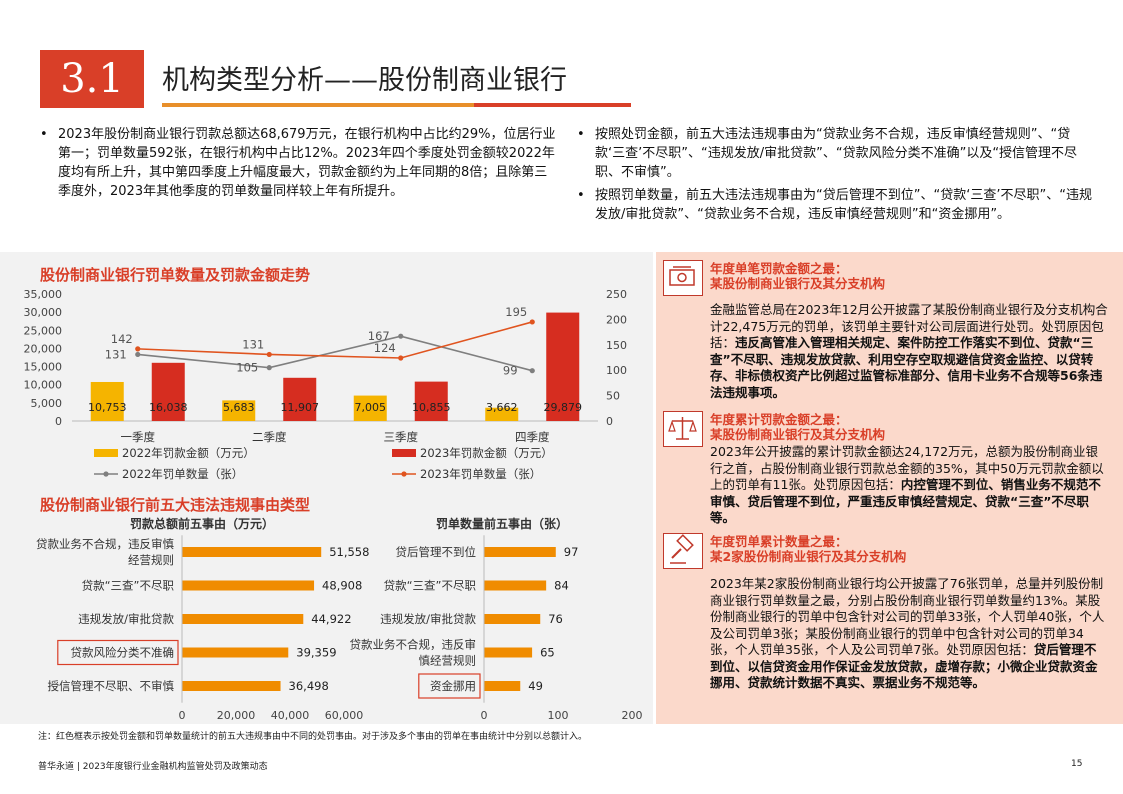 This screenshot has width=1123, height=794. Describe the element at coordinates (502, 407) in the screenshot. I see `bar-value-label: 3,662` at that location.